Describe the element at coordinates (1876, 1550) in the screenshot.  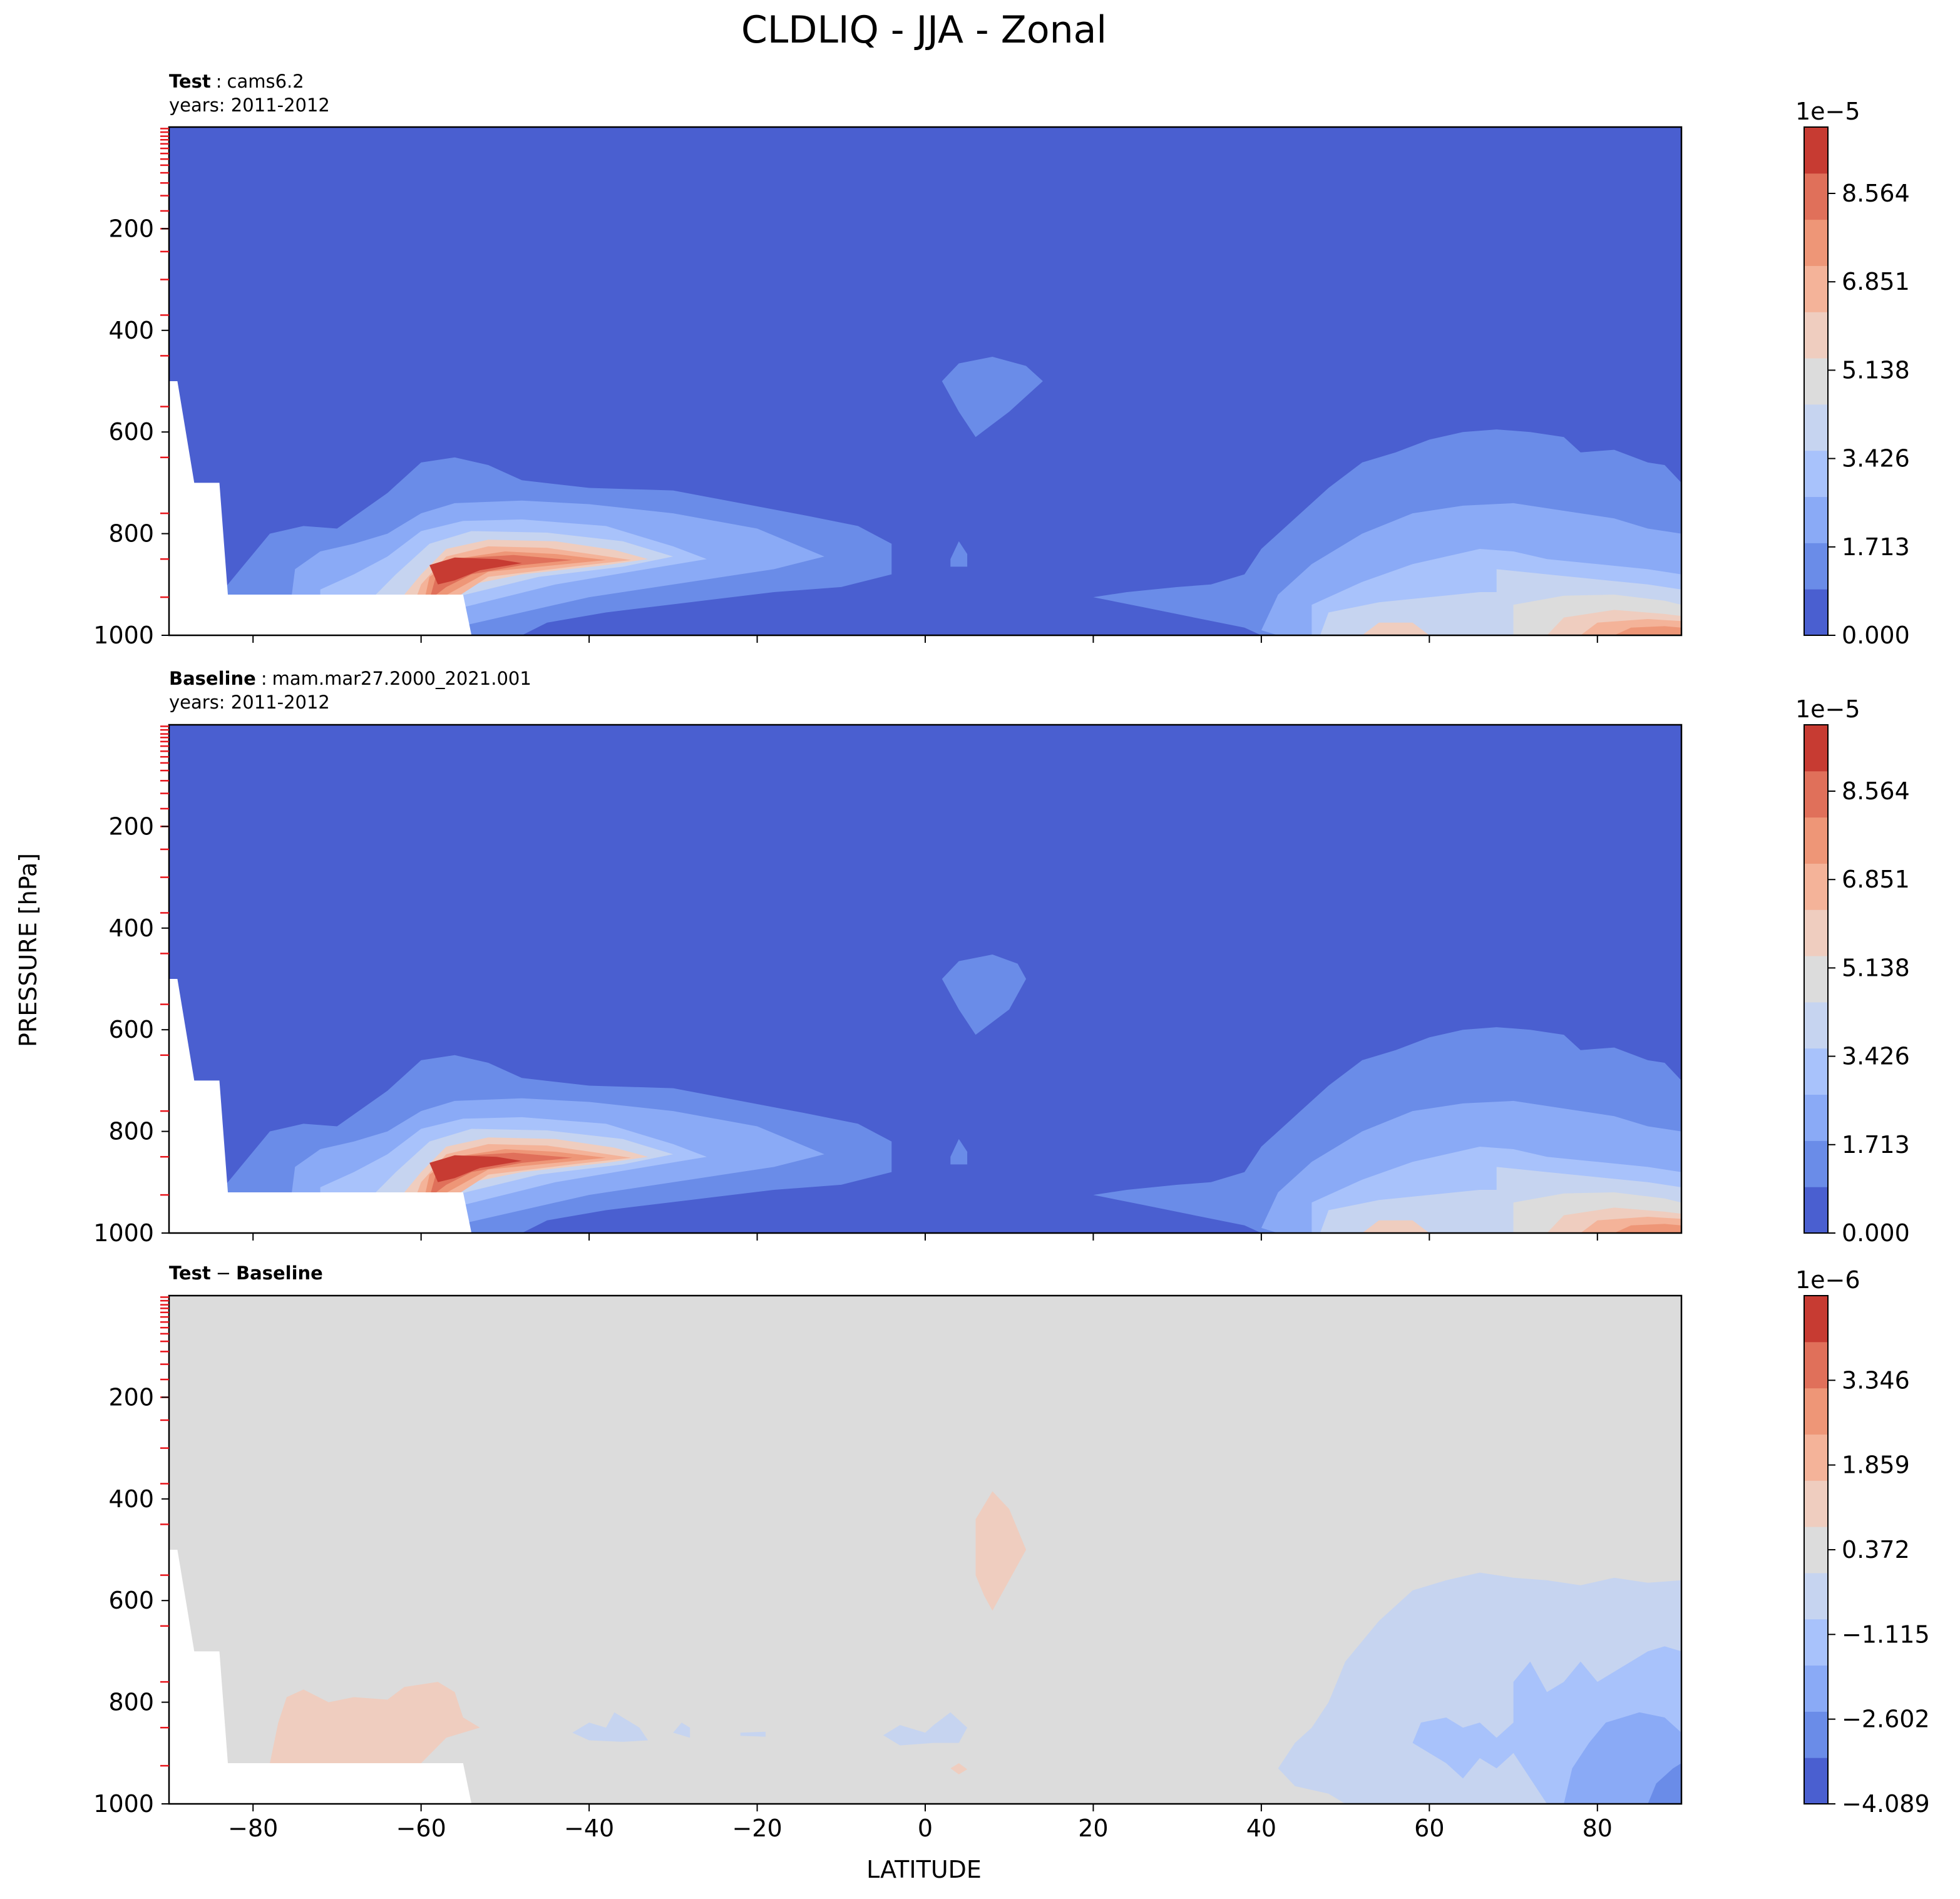
I see `colorbar-tick-label: 0.372` at that location.